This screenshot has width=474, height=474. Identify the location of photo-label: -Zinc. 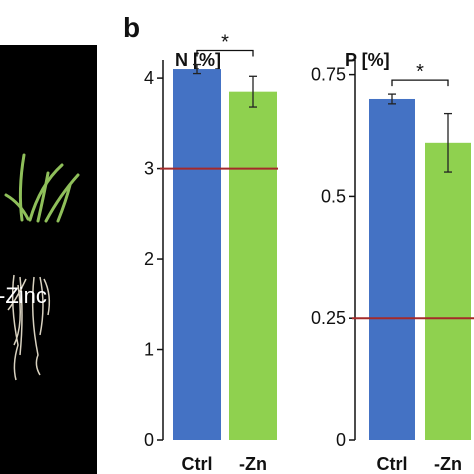
(23, 295).